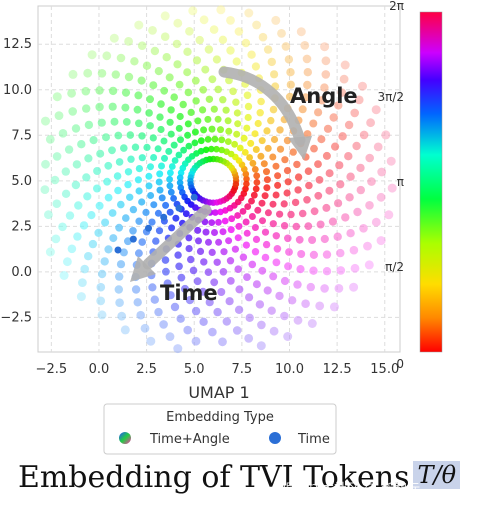 The width and height of the screenshot is (478, 508). Describe the element at coordinates (99, 369) in the screenshot. I see `x-tick-label: 0.0` at that location.